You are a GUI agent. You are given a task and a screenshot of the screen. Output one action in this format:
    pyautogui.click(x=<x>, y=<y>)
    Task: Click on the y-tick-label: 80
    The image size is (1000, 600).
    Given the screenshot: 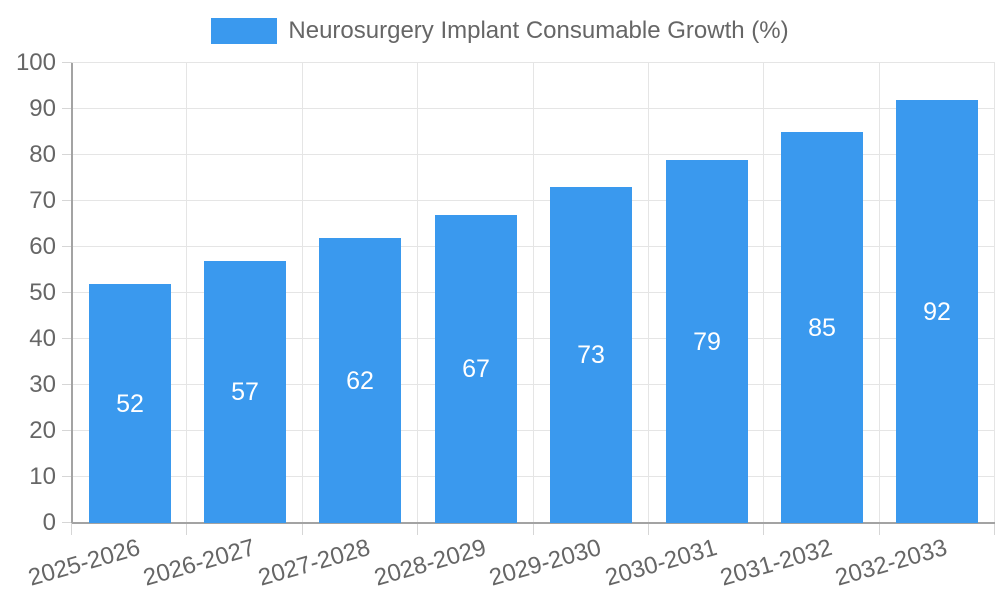 What is the action you would take?
    pyautogui.click(x=42, y=154)
    